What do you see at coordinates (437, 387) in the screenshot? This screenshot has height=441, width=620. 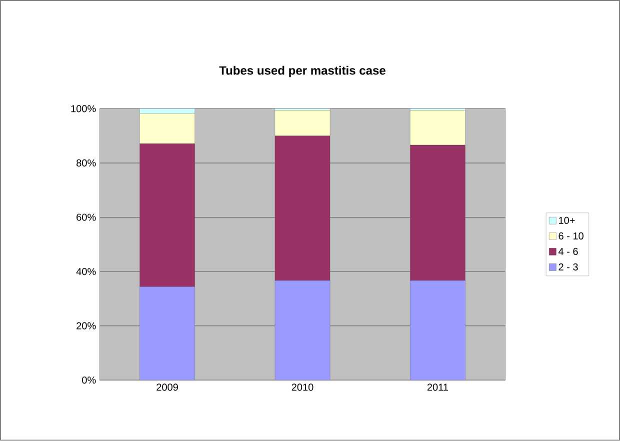 I see `x-tick-label: 2011` at bounding box center [437, 387].